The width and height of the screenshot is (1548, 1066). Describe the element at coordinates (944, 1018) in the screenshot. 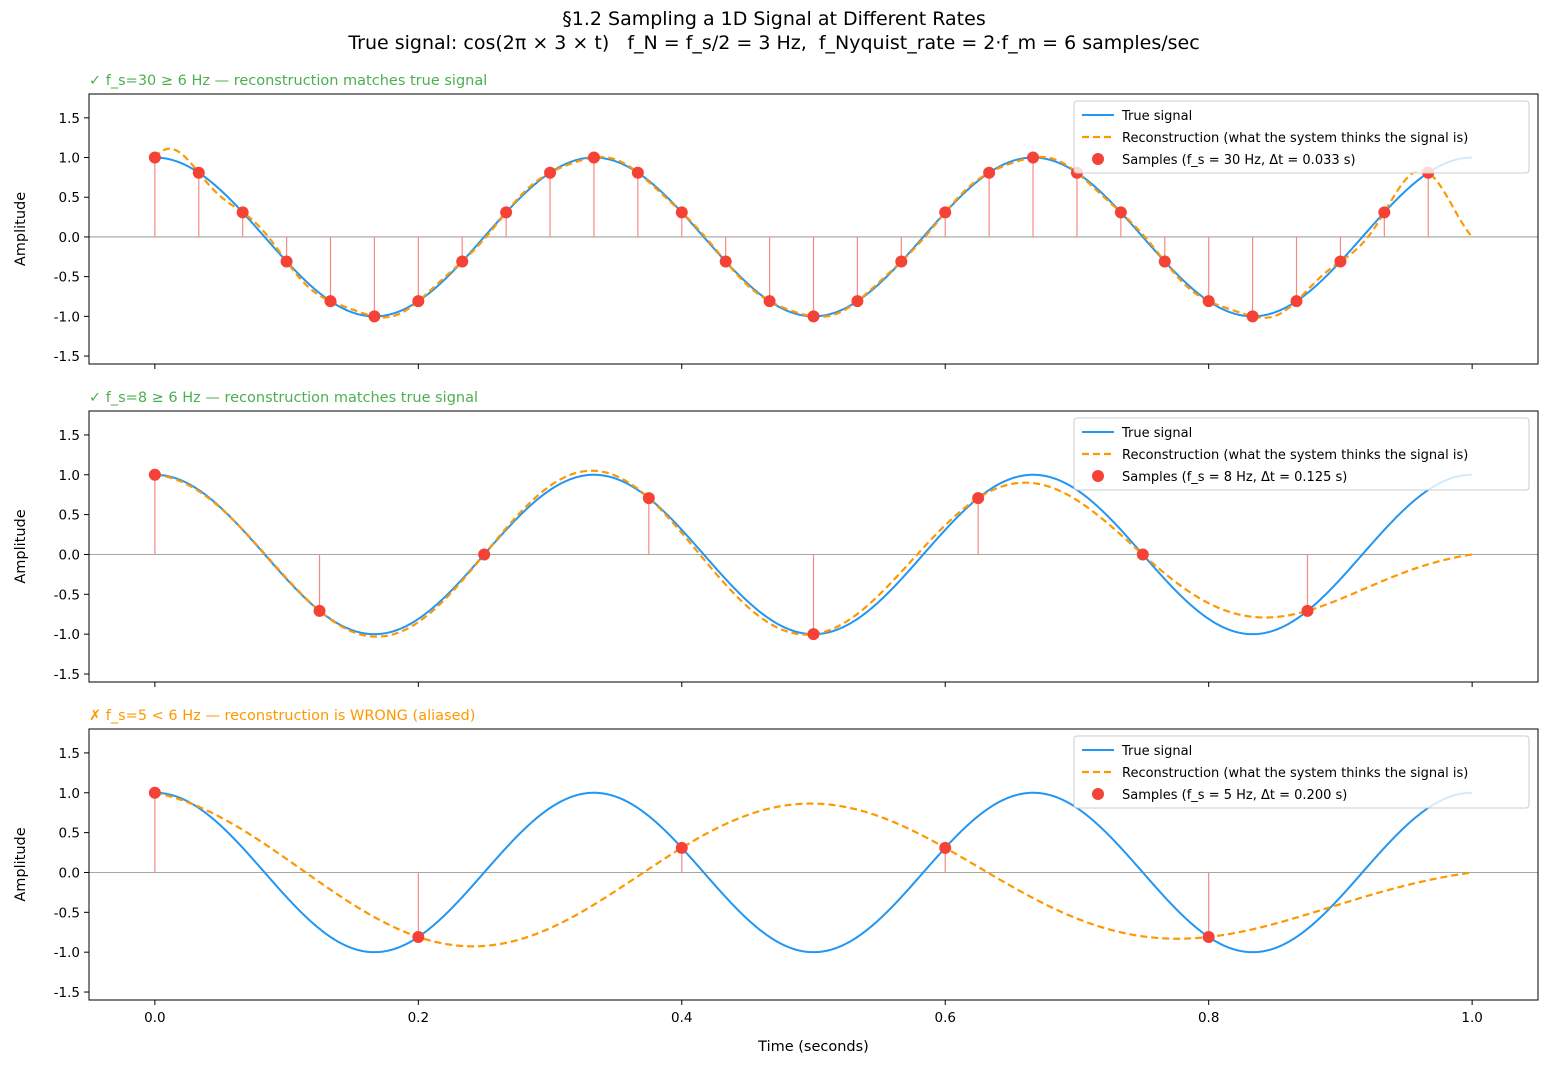

I see `x-tick-label: 0.6` at that location.